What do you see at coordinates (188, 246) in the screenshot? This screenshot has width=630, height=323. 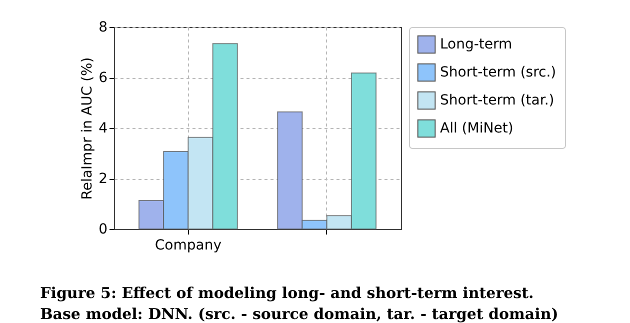 I see `x-tick-label: Company` at bounding box center [188, 246].